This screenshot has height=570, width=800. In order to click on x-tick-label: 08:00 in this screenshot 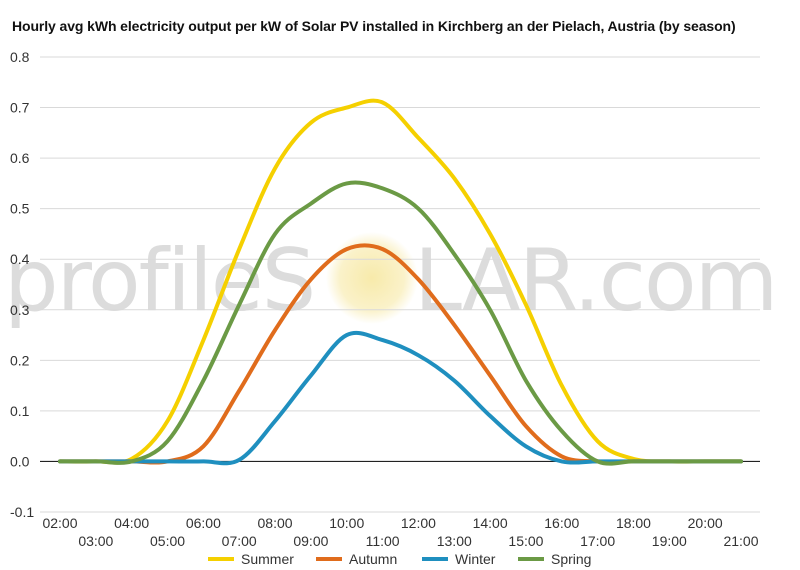, I will do `click(275, 523)`.